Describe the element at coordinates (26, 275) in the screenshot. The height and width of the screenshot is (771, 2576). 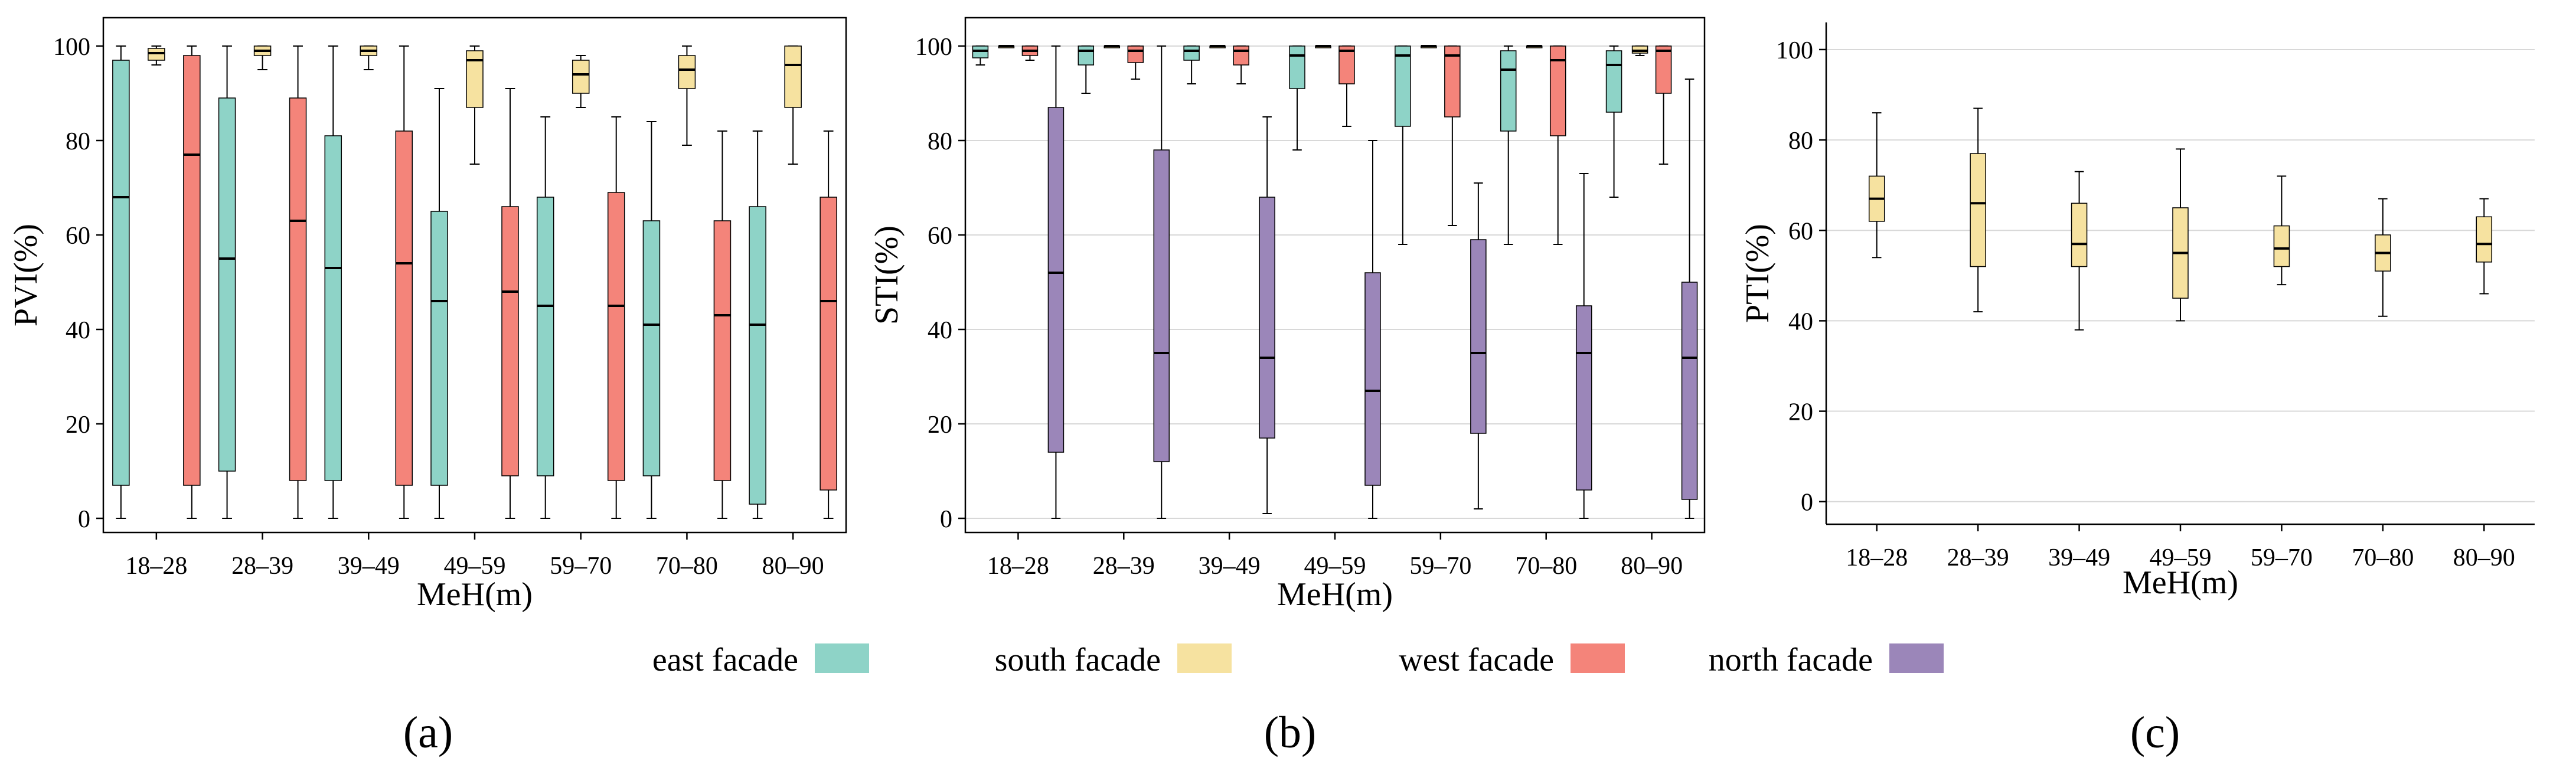
I see `y-axis-title: PVI(%)` at that location.